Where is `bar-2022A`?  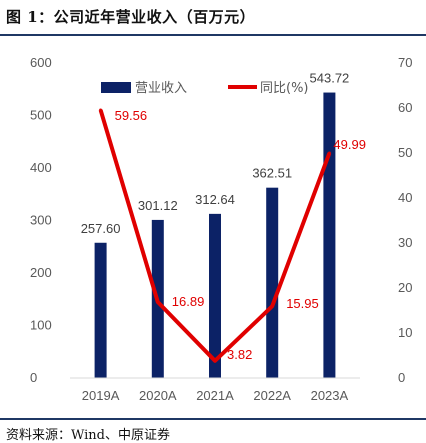 bar-2022A is located at coordinates (272, 282).